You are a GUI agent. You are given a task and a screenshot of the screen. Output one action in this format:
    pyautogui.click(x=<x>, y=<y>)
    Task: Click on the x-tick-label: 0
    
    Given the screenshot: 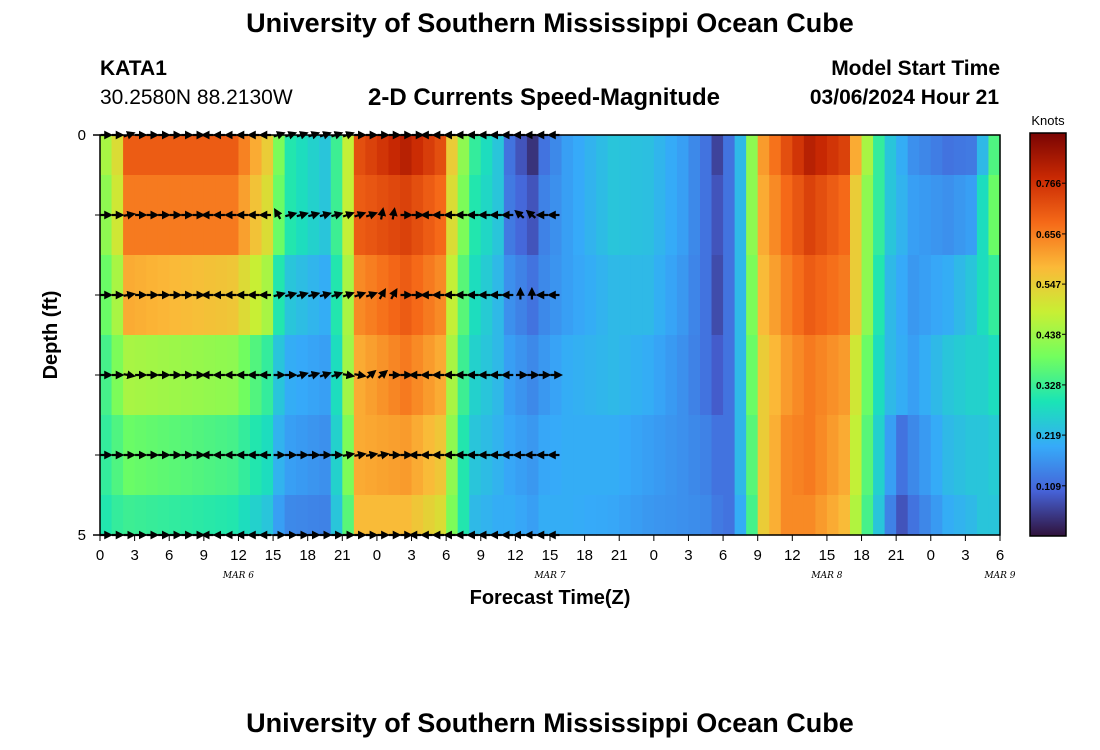 What is the action you would take?
    pyautogui.click(x=100, y=555)
    